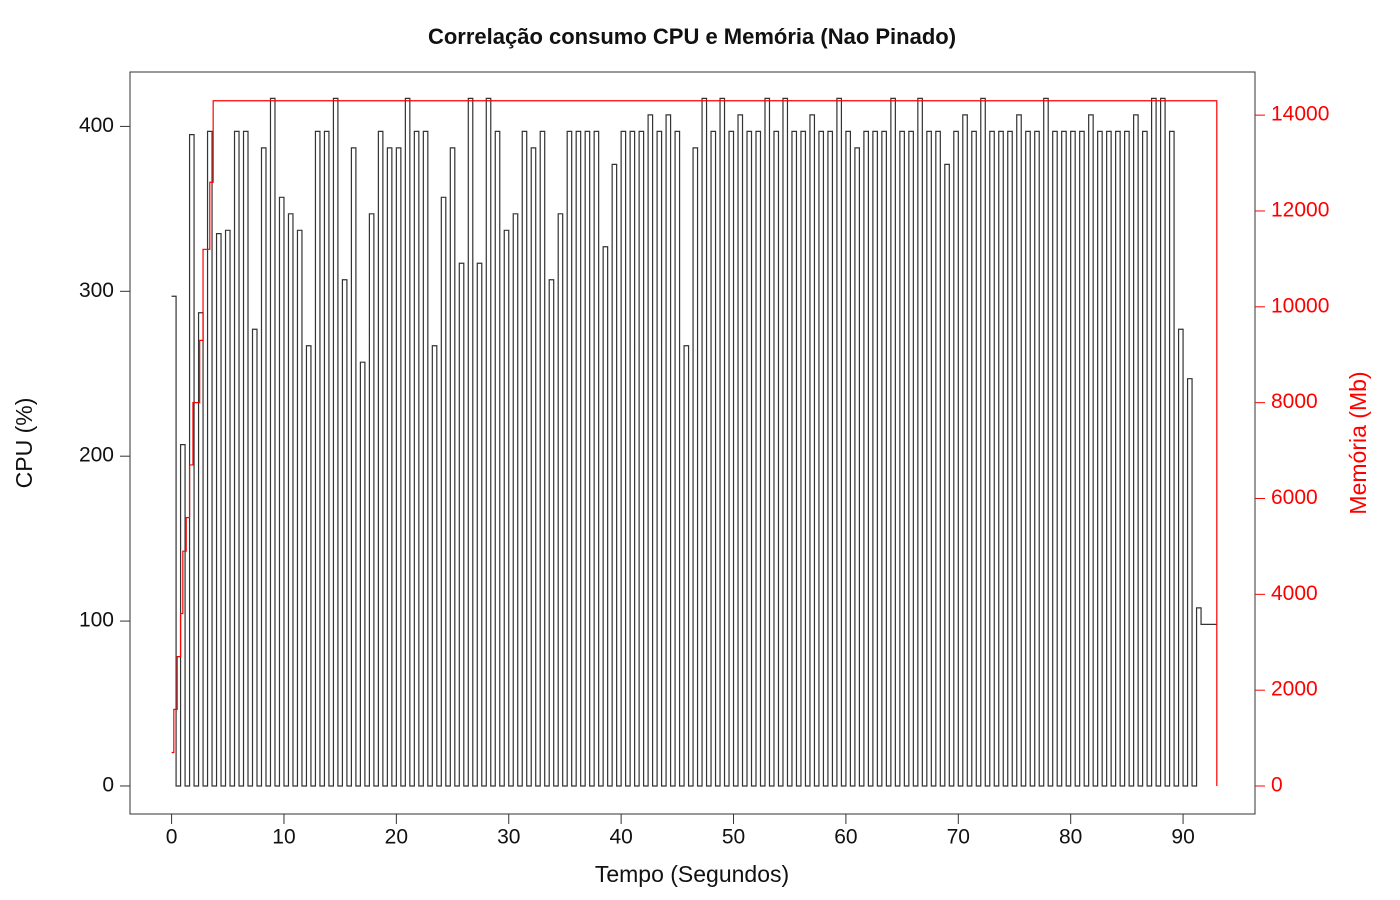 Image resolution: width=1400 pixels, height=900 pixels. What do you see at coordinates (1358, 442) in the screenshot?
I see `y2-axis-label: Memória (Mb)` at bounding box center [1358, 442].